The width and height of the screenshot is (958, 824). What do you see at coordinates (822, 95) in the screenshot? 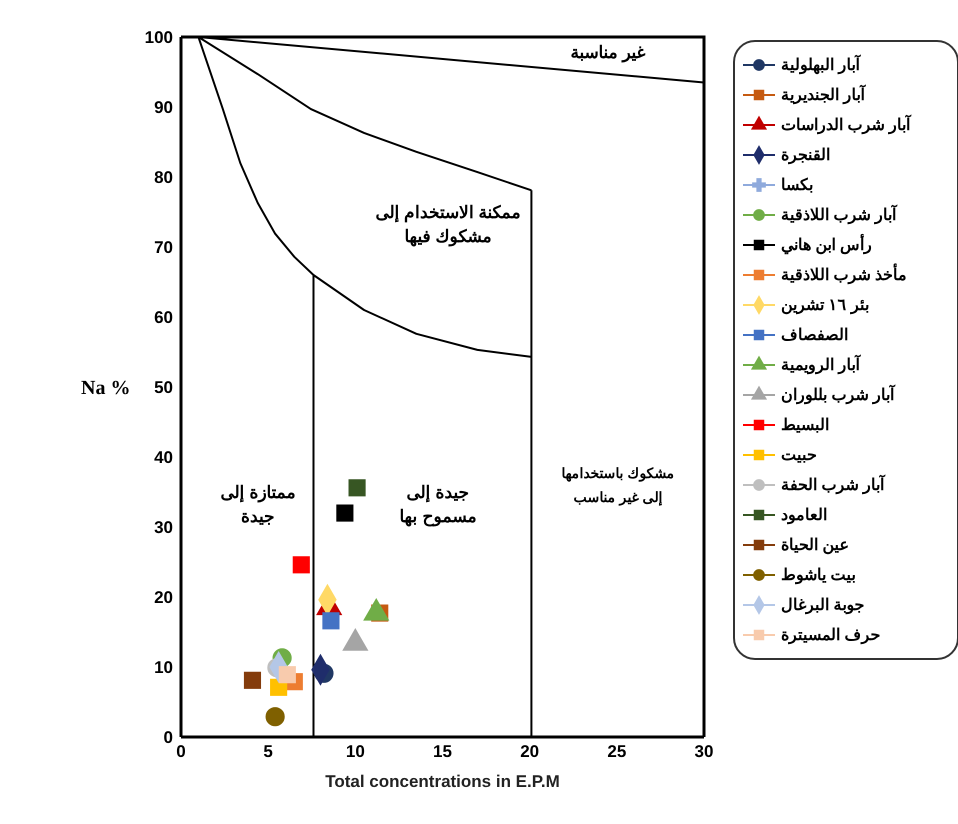
I see `legend-label: آبار الجنديرية` at bounding box center [822, 95].